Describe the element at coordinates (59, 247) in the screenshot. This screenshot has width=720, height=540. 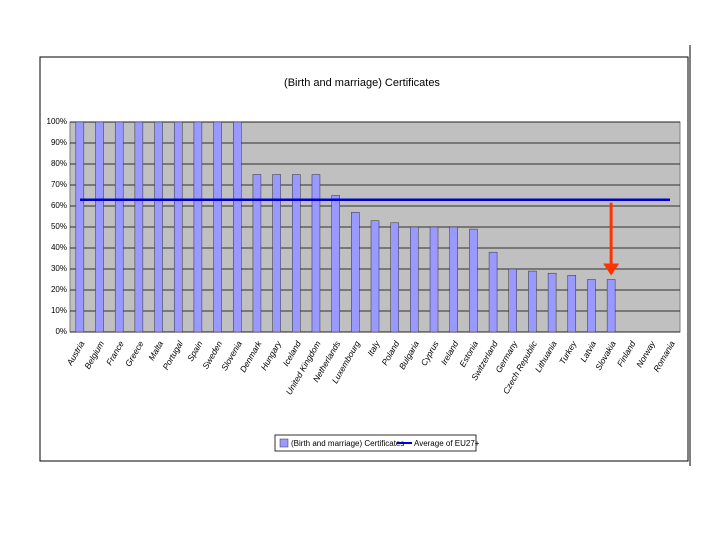
I see `y-tick-label: 40%` at that location.